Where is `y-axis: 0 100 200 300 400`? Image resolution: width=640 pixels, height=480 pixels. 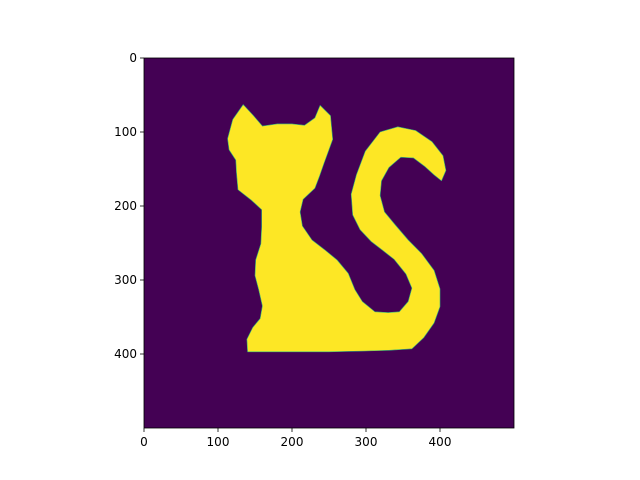
y-axis: 0 100 200 300 400 is located at coordinates (129, 206).